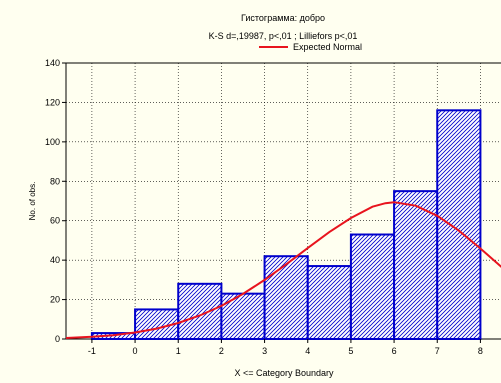 The image size is (501, 383). Describe the element at coordinates (178, 351) in the screenshot. I see `x-tick-label: 1` at that location.